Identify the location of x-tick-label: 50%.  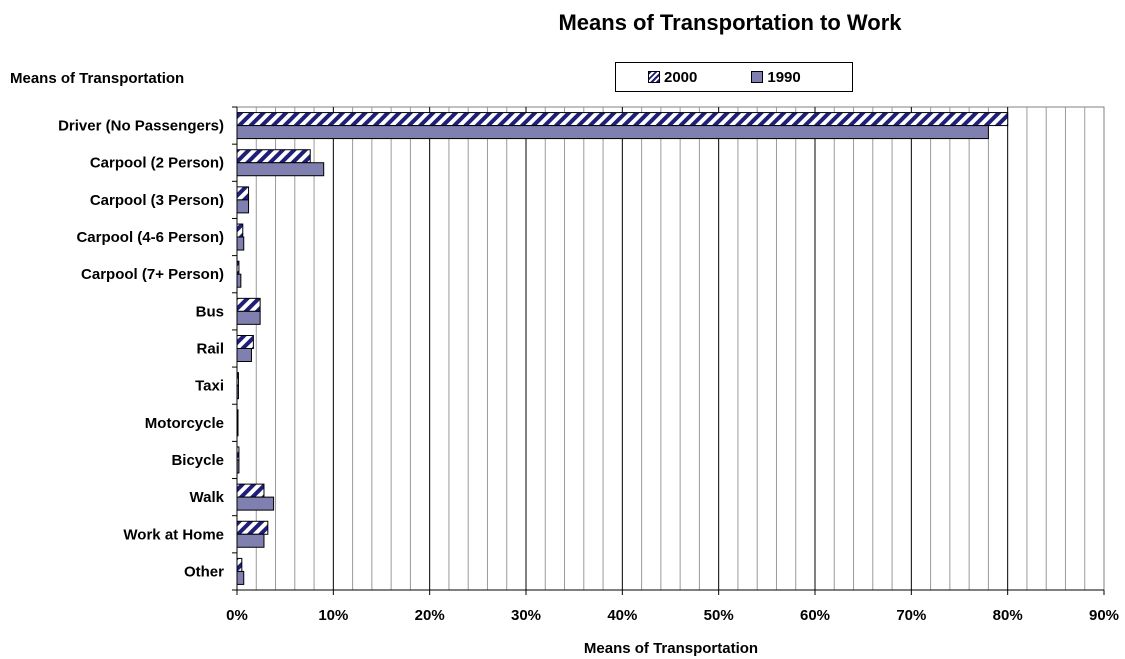
(719, 615).